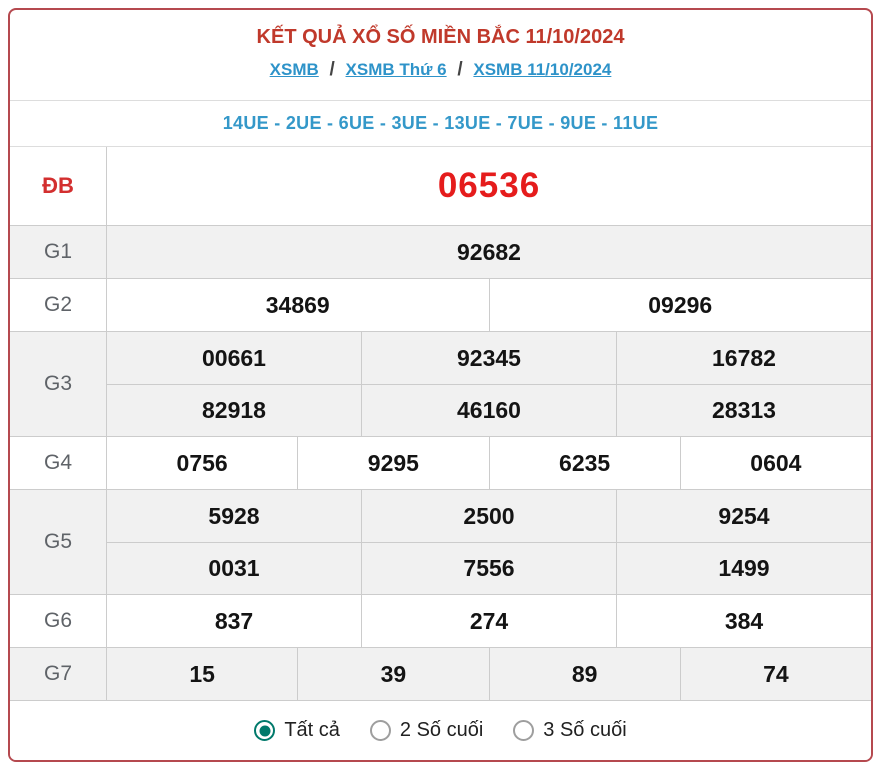 Image resolution: width=881 pixels, height=781 pixels. I want to click on prize-number: 39, so click(392, 674).